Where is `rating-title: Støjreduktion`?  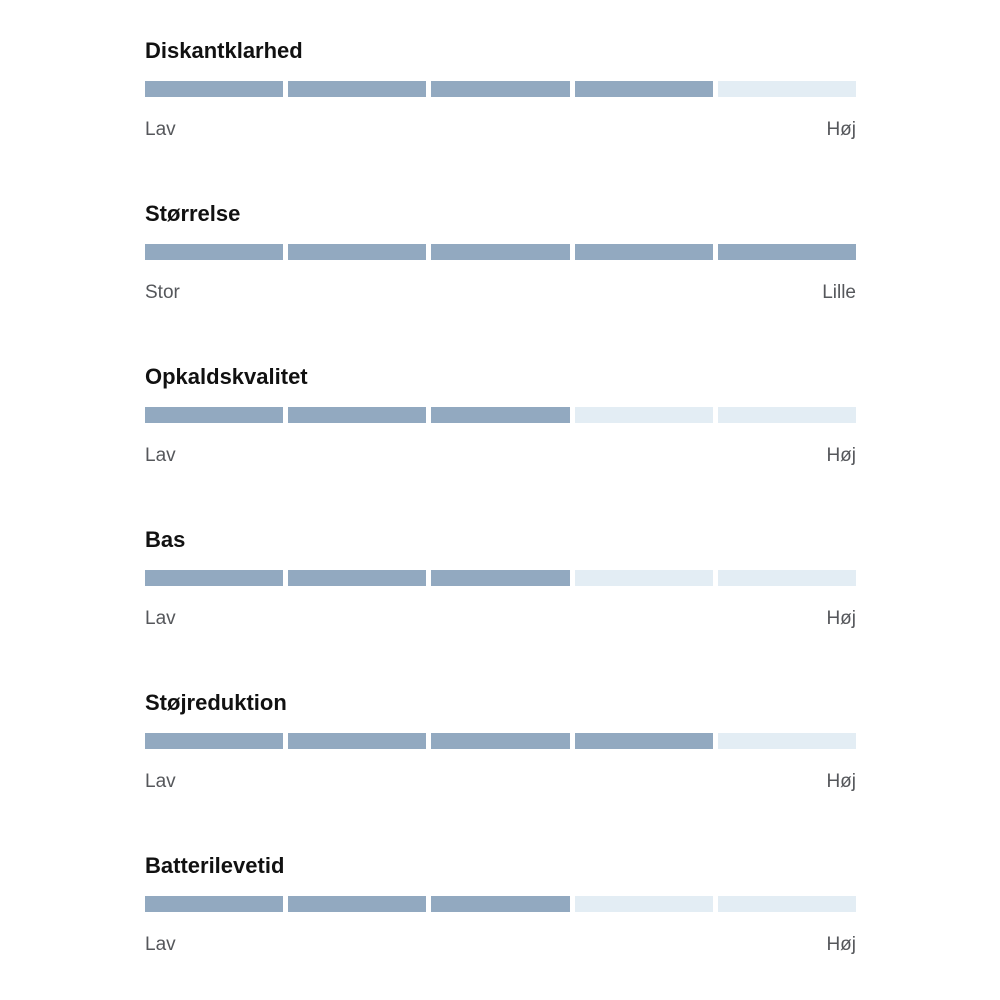 rating-title: Støjreduktion is located at coordinates (216, 702).